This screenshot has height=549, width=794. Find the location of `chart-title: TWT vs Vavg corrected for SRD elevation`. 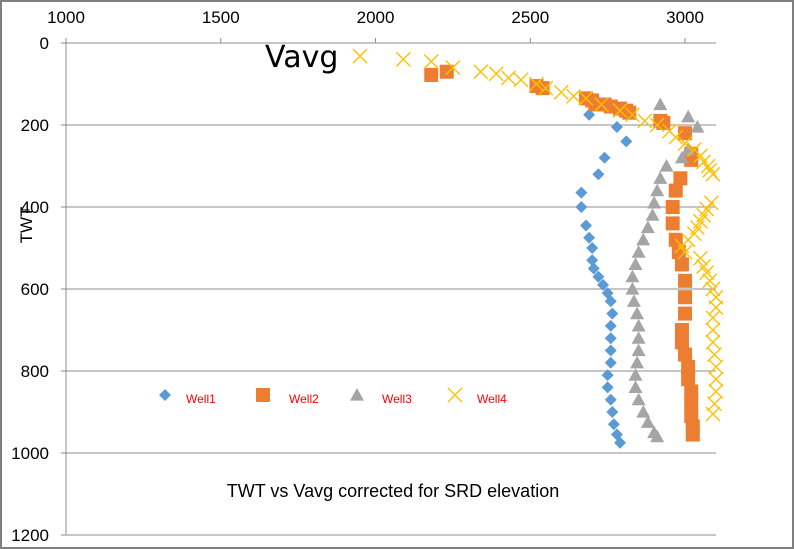

chart-title: TWT vs Vavg corrected for SRD elevation is located at coordinates (393, 491).